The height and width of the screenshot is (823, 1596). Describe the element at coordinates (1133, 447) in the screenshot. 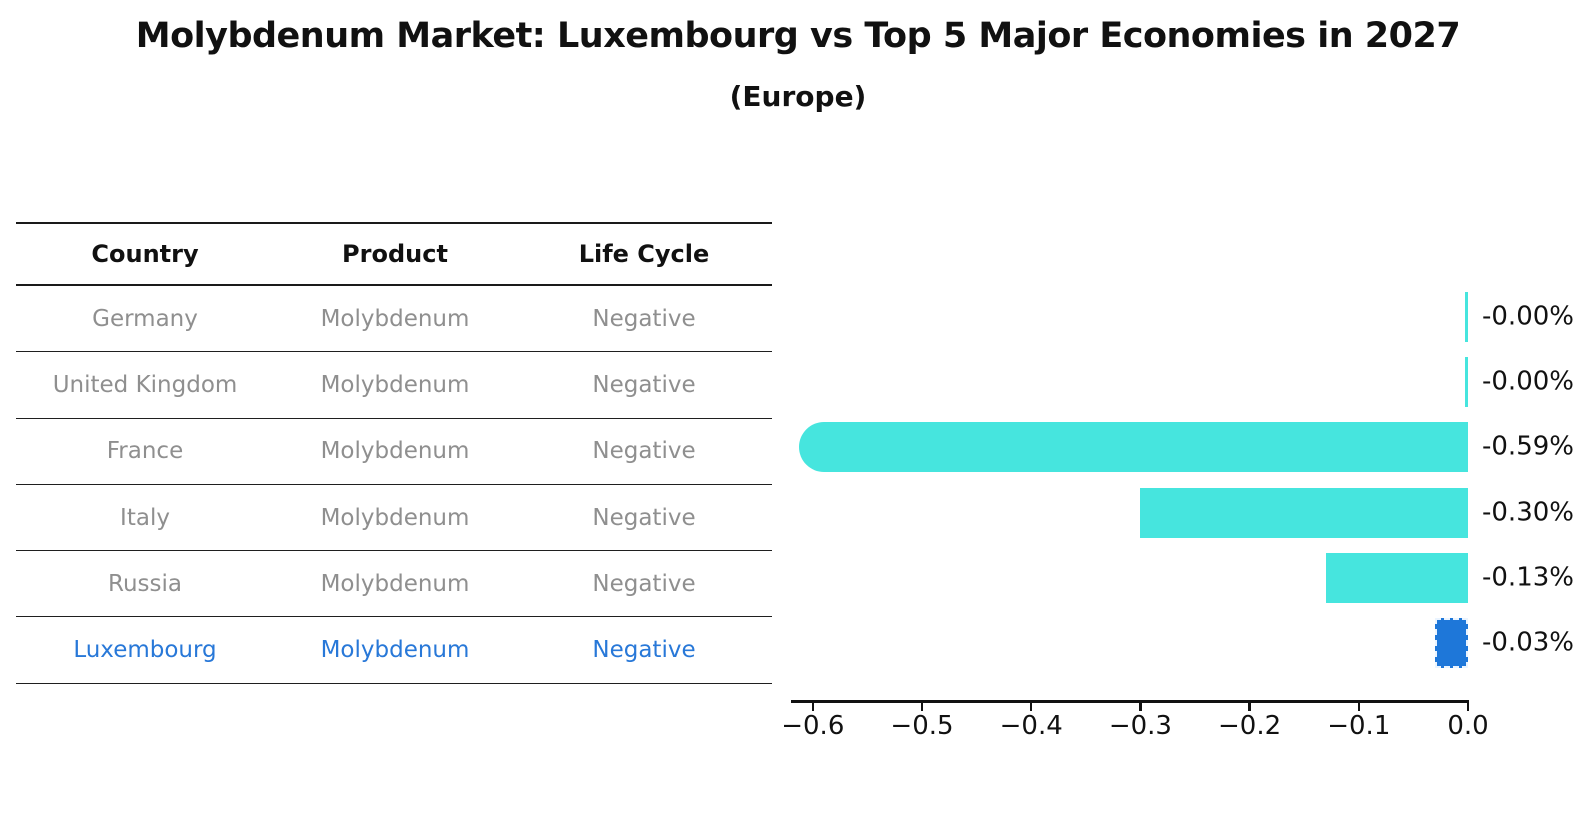

I see `bar-france` at that location.